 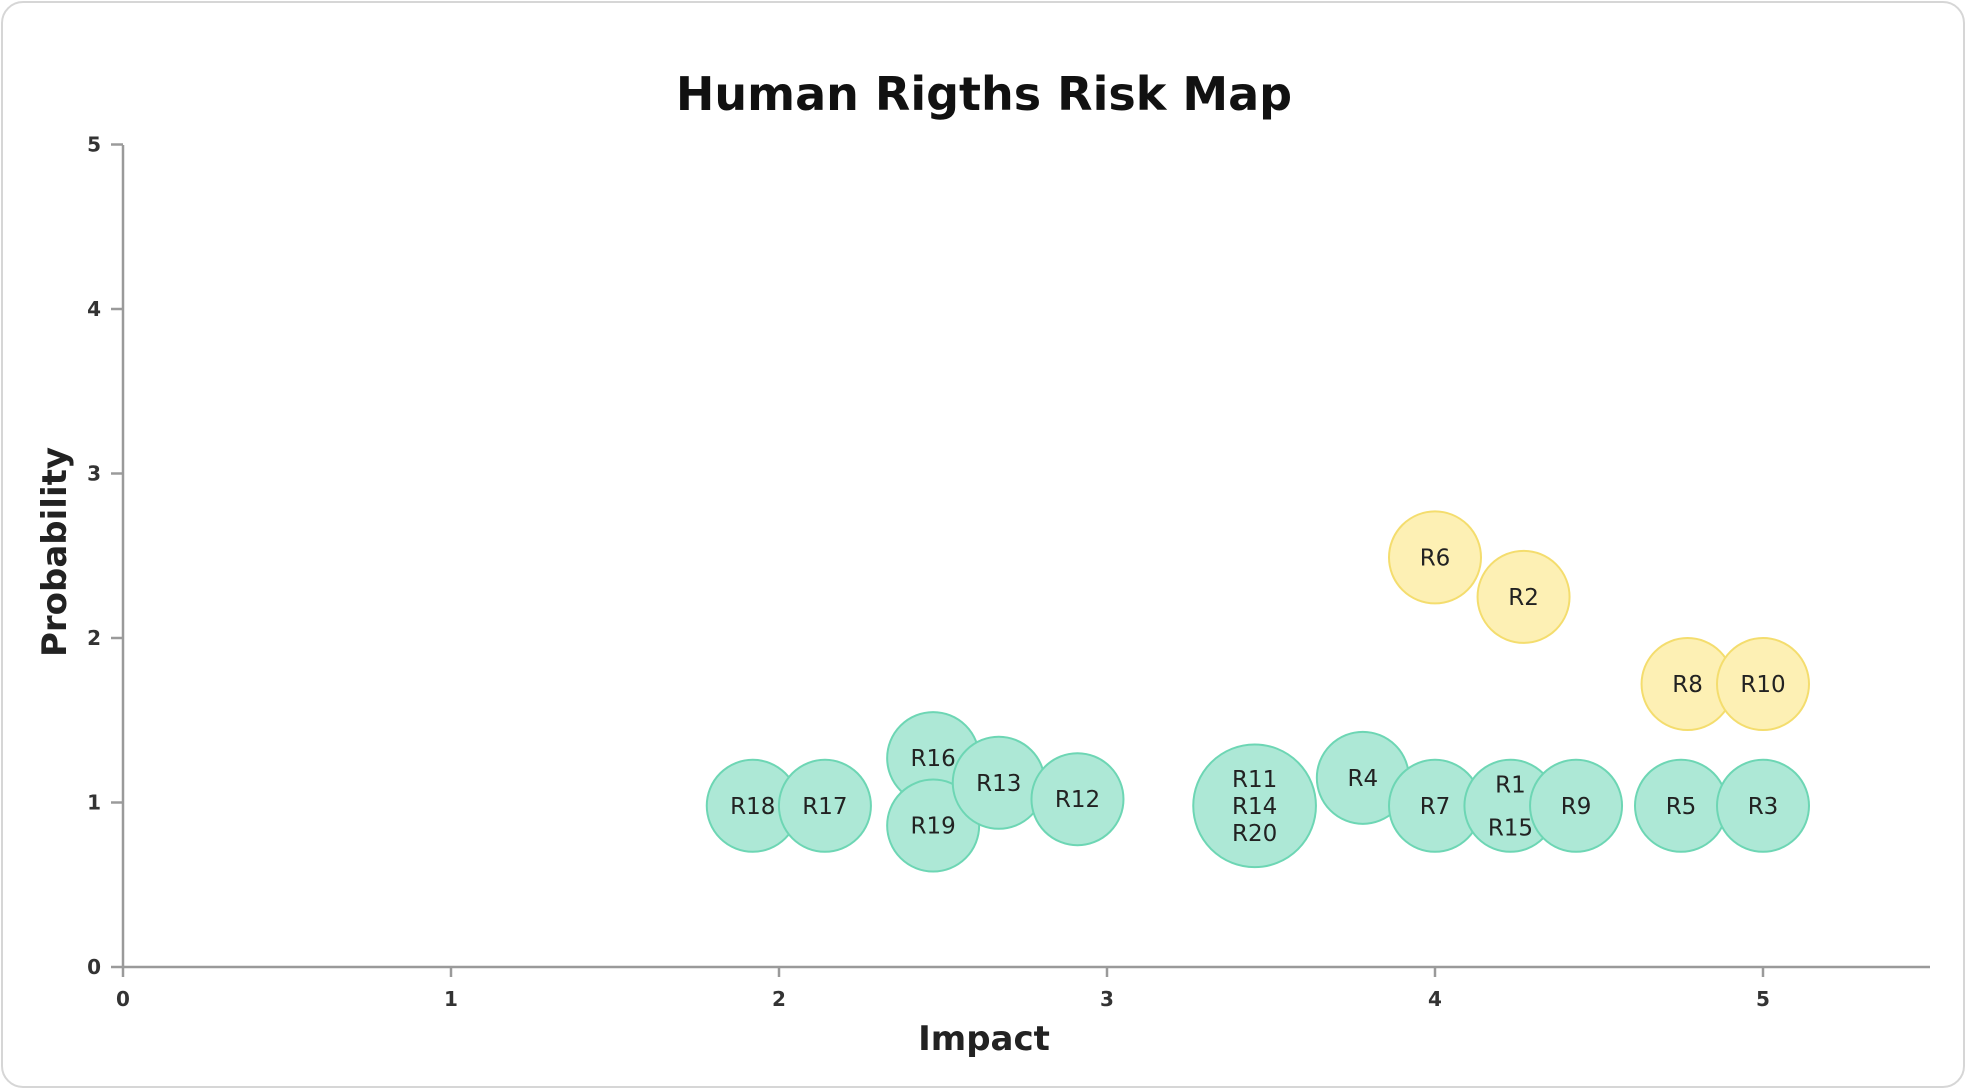 I want to click on risk-bubble-label: R3, so click(x=1763, y=807).